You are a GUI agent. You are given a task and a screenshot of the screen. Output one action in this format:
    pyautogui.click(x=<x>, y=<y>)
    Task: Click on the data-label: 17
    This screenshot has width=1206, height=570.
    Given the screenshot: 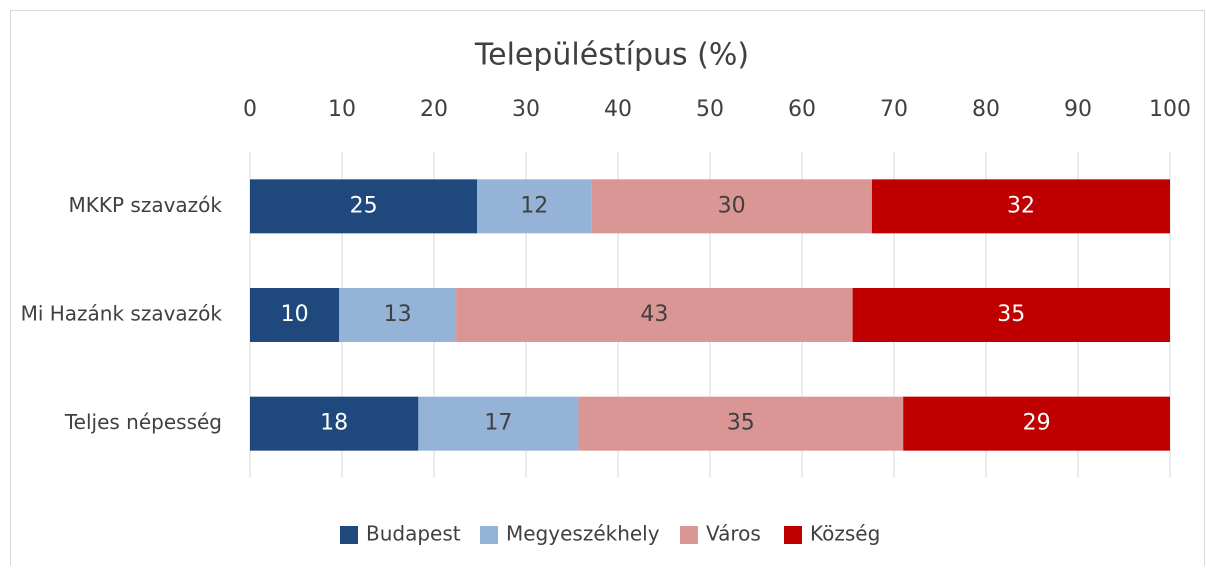 What is the action you would take?
    pyautogui.click(x=498, y=423)
    